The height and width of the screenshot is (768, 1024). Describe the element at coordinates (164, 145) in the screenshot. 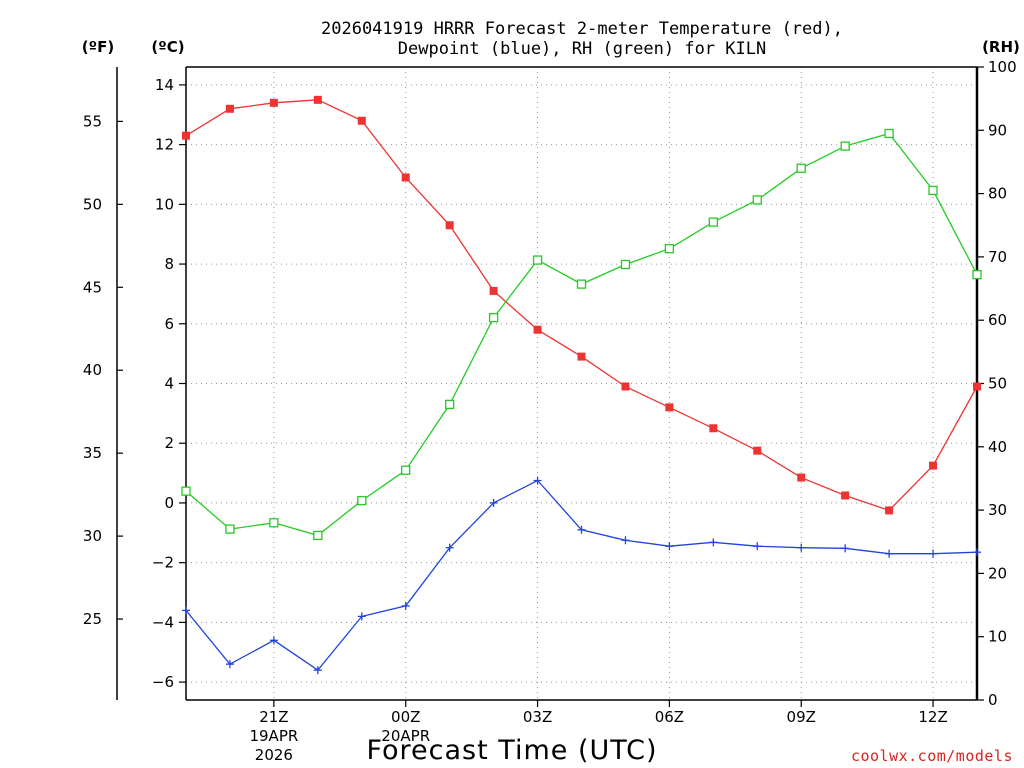

I see `celsius-tick-label: 12` at that location.